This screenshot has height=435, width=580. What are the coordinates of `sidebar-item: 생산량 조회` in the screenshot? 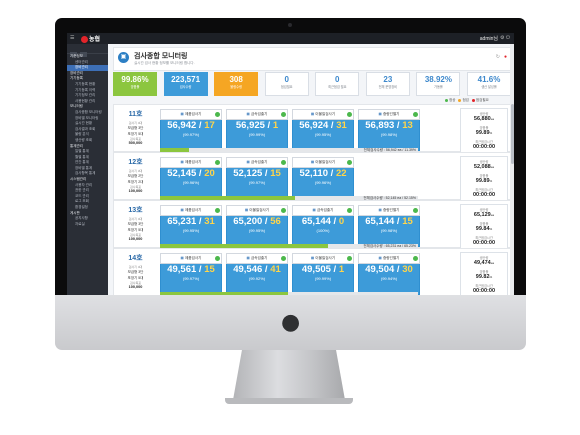 It's located at (84, 139).